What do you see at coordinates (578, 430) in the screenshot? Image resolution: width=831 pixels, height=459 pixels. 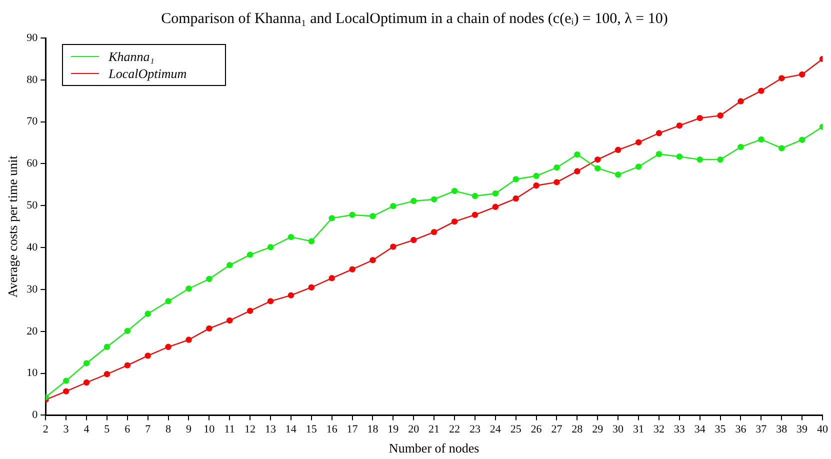 I see `x-tick-label: 28` at bounding box center [578, 430].